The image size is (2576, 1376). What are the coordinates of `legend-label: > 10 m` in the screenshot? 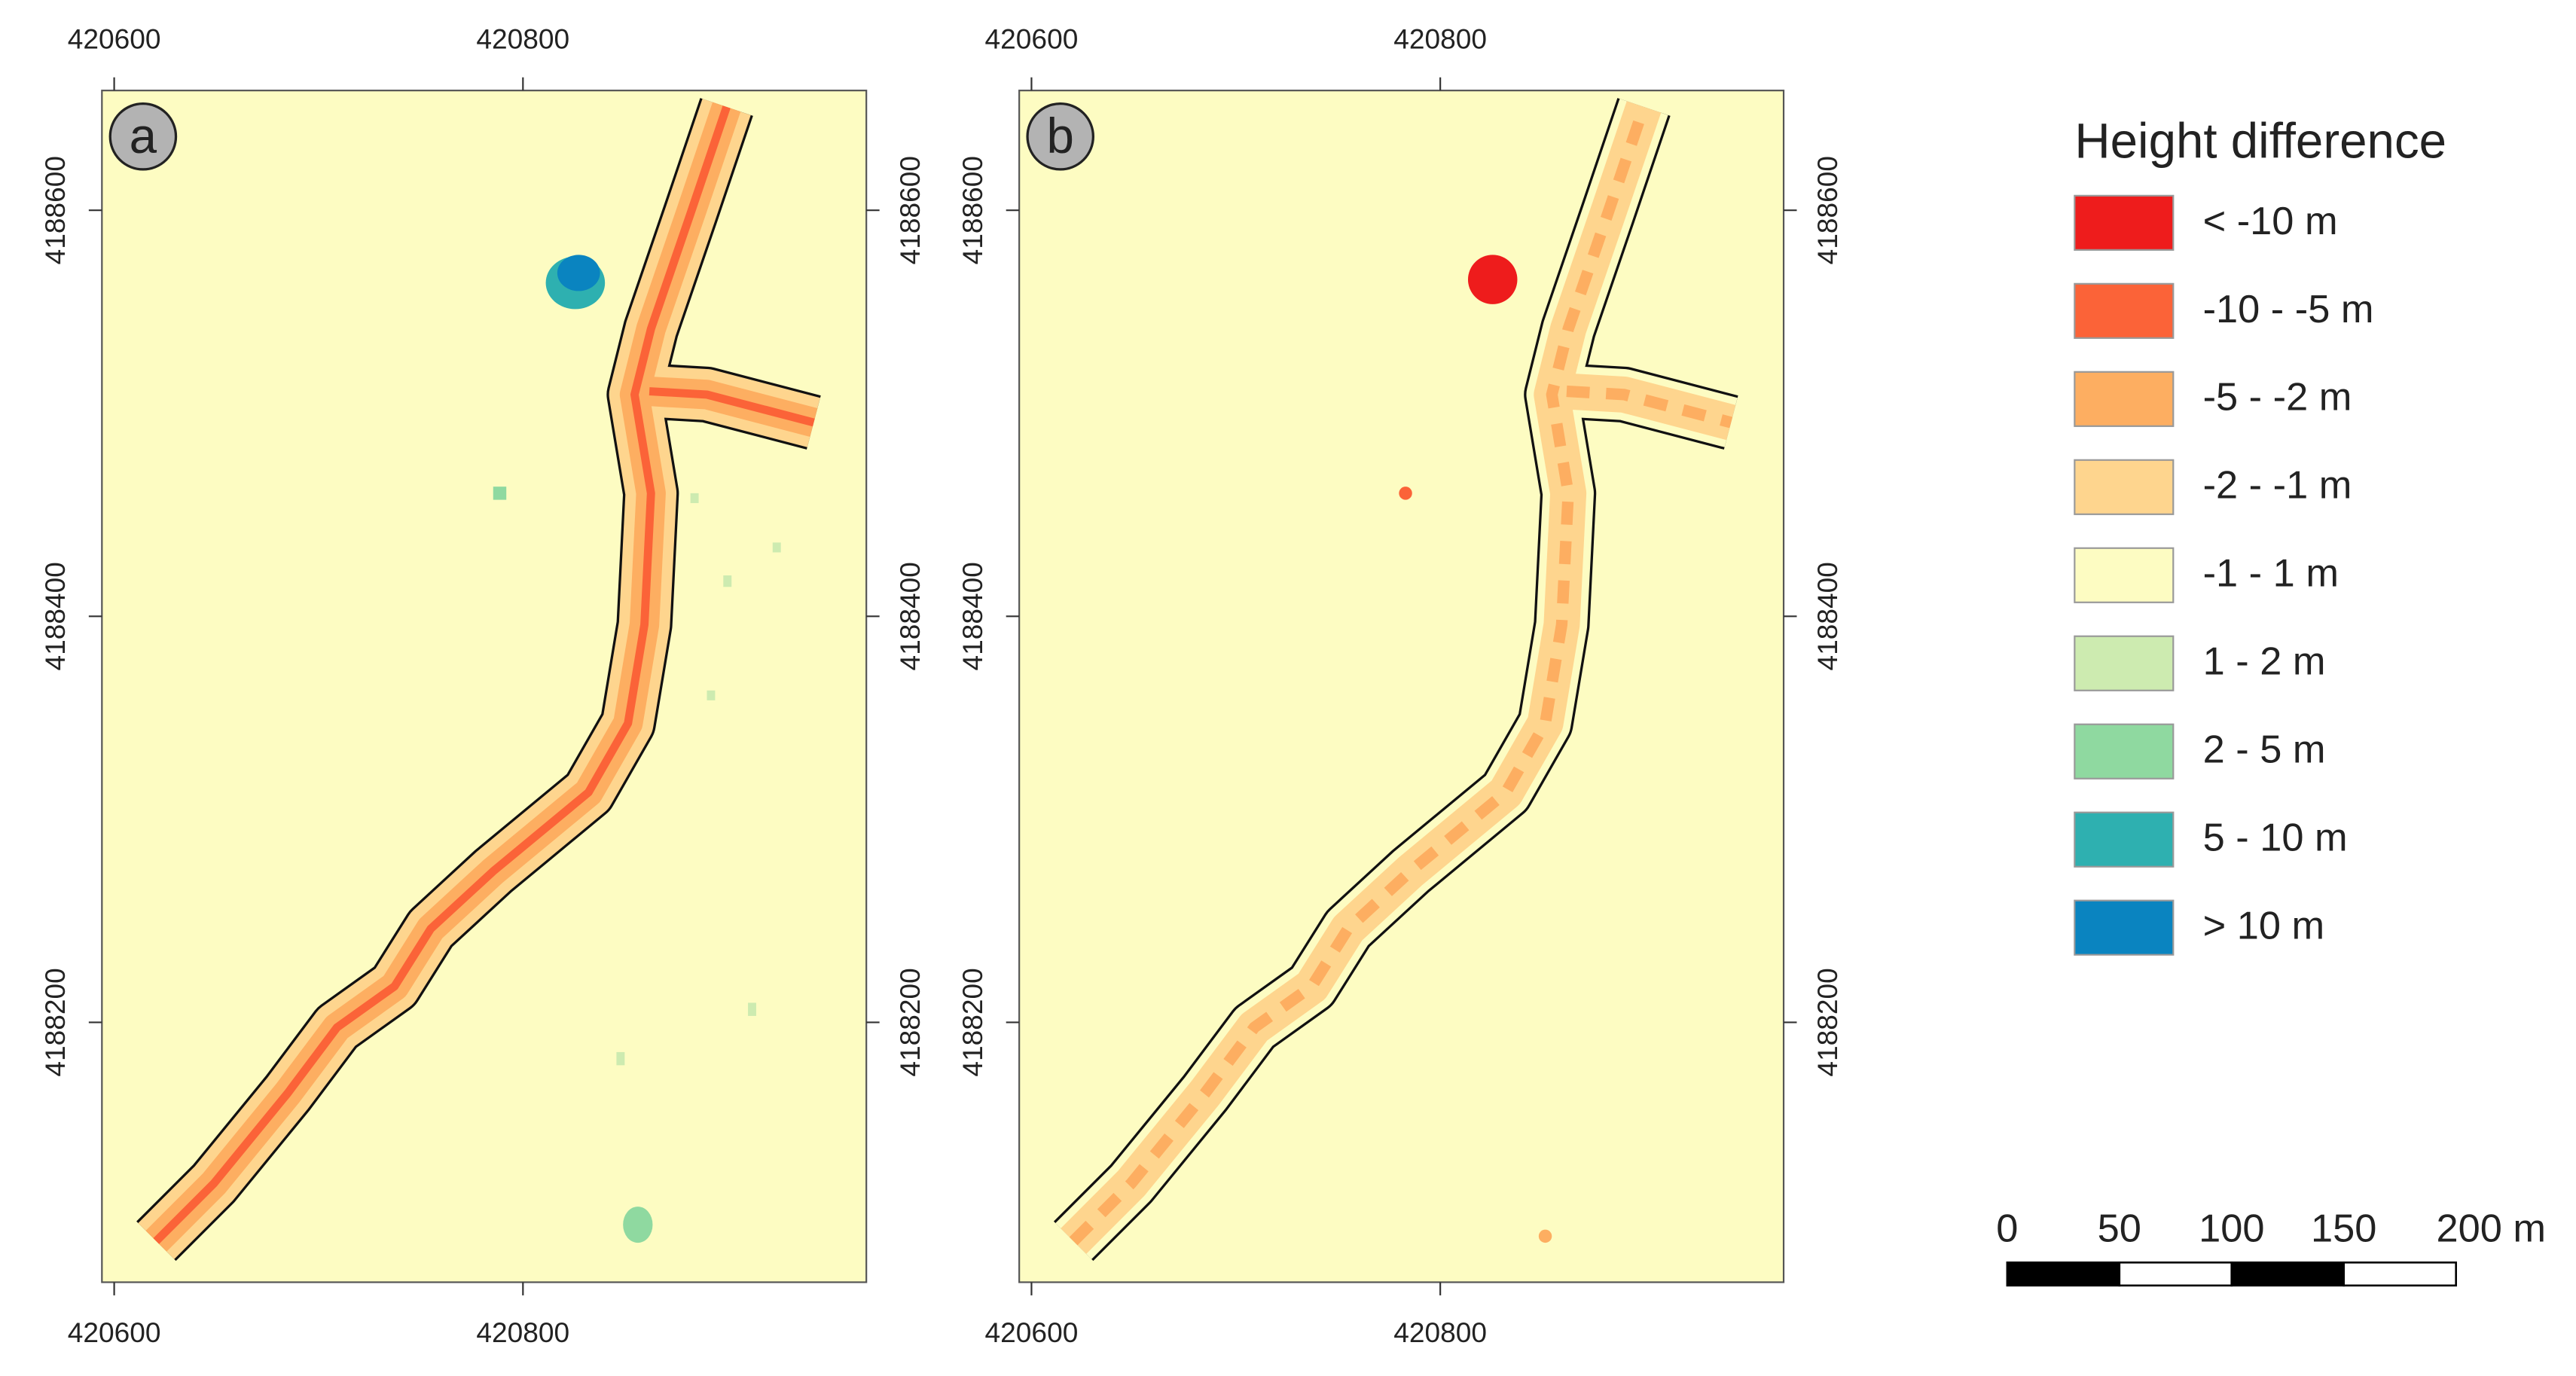 It's located at (2264, 926).